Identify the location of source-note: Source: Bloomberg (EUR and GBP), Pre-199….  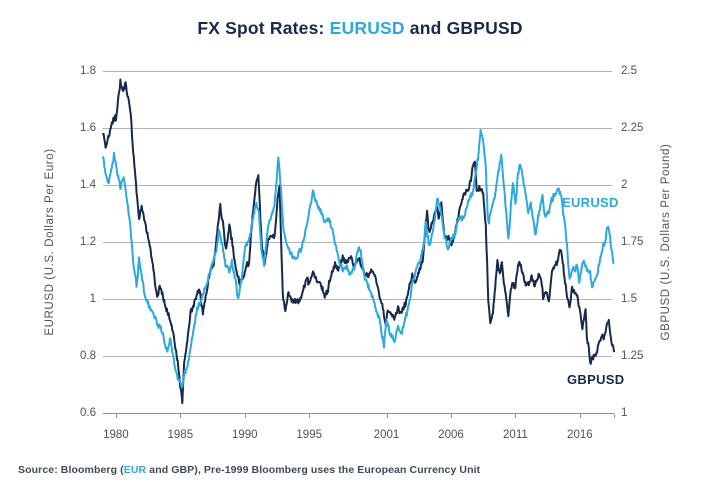
(249, 470).